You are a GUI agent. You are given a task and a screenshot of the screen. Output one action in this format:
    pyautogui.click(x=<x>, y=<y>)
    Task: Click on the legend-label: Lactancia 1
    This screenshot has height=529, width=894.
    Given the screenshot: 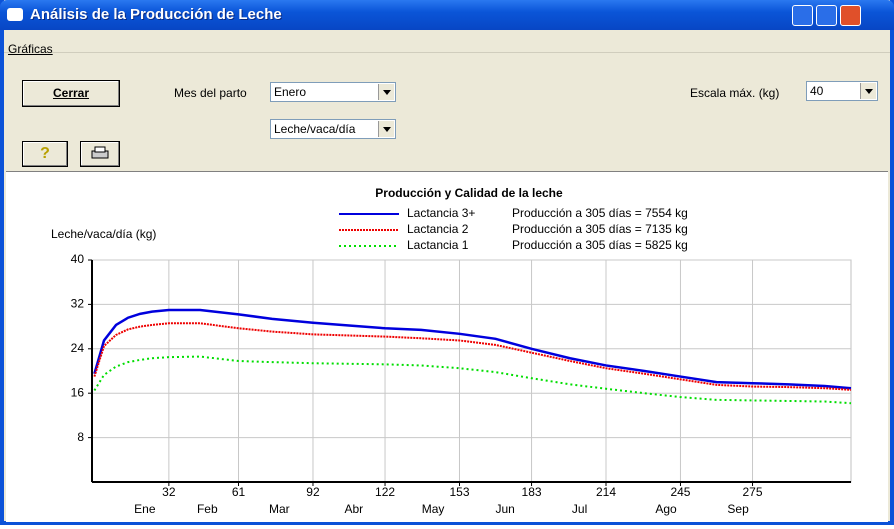 What is the action you would take?
    pyautogui.click(x=438, y=245)
    